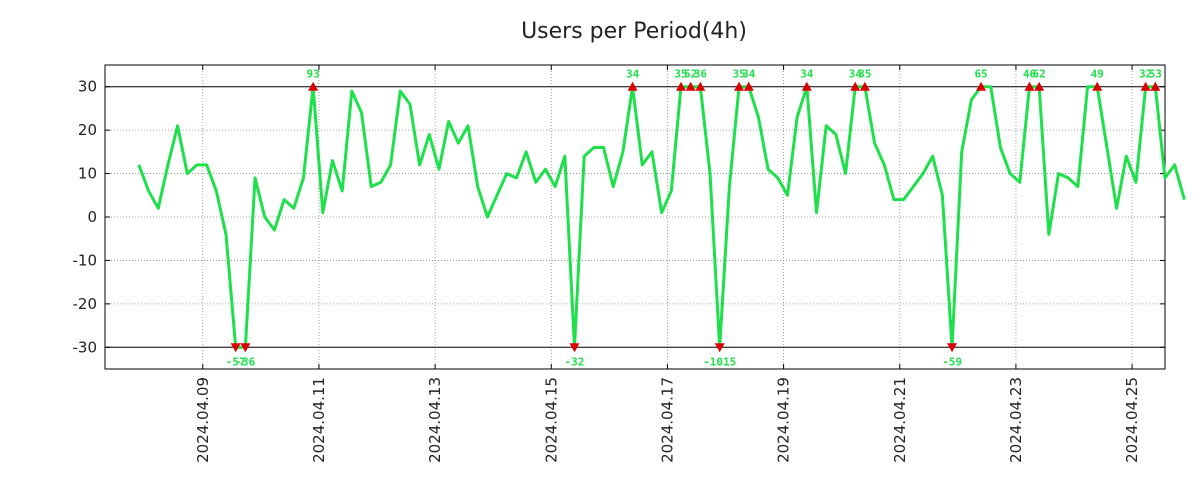 The image size is (1200, 500). What do you see at coordinates (236, 361) in the screenshot?
I see `clip-value-label: -57` at bounding box center [236, 361].